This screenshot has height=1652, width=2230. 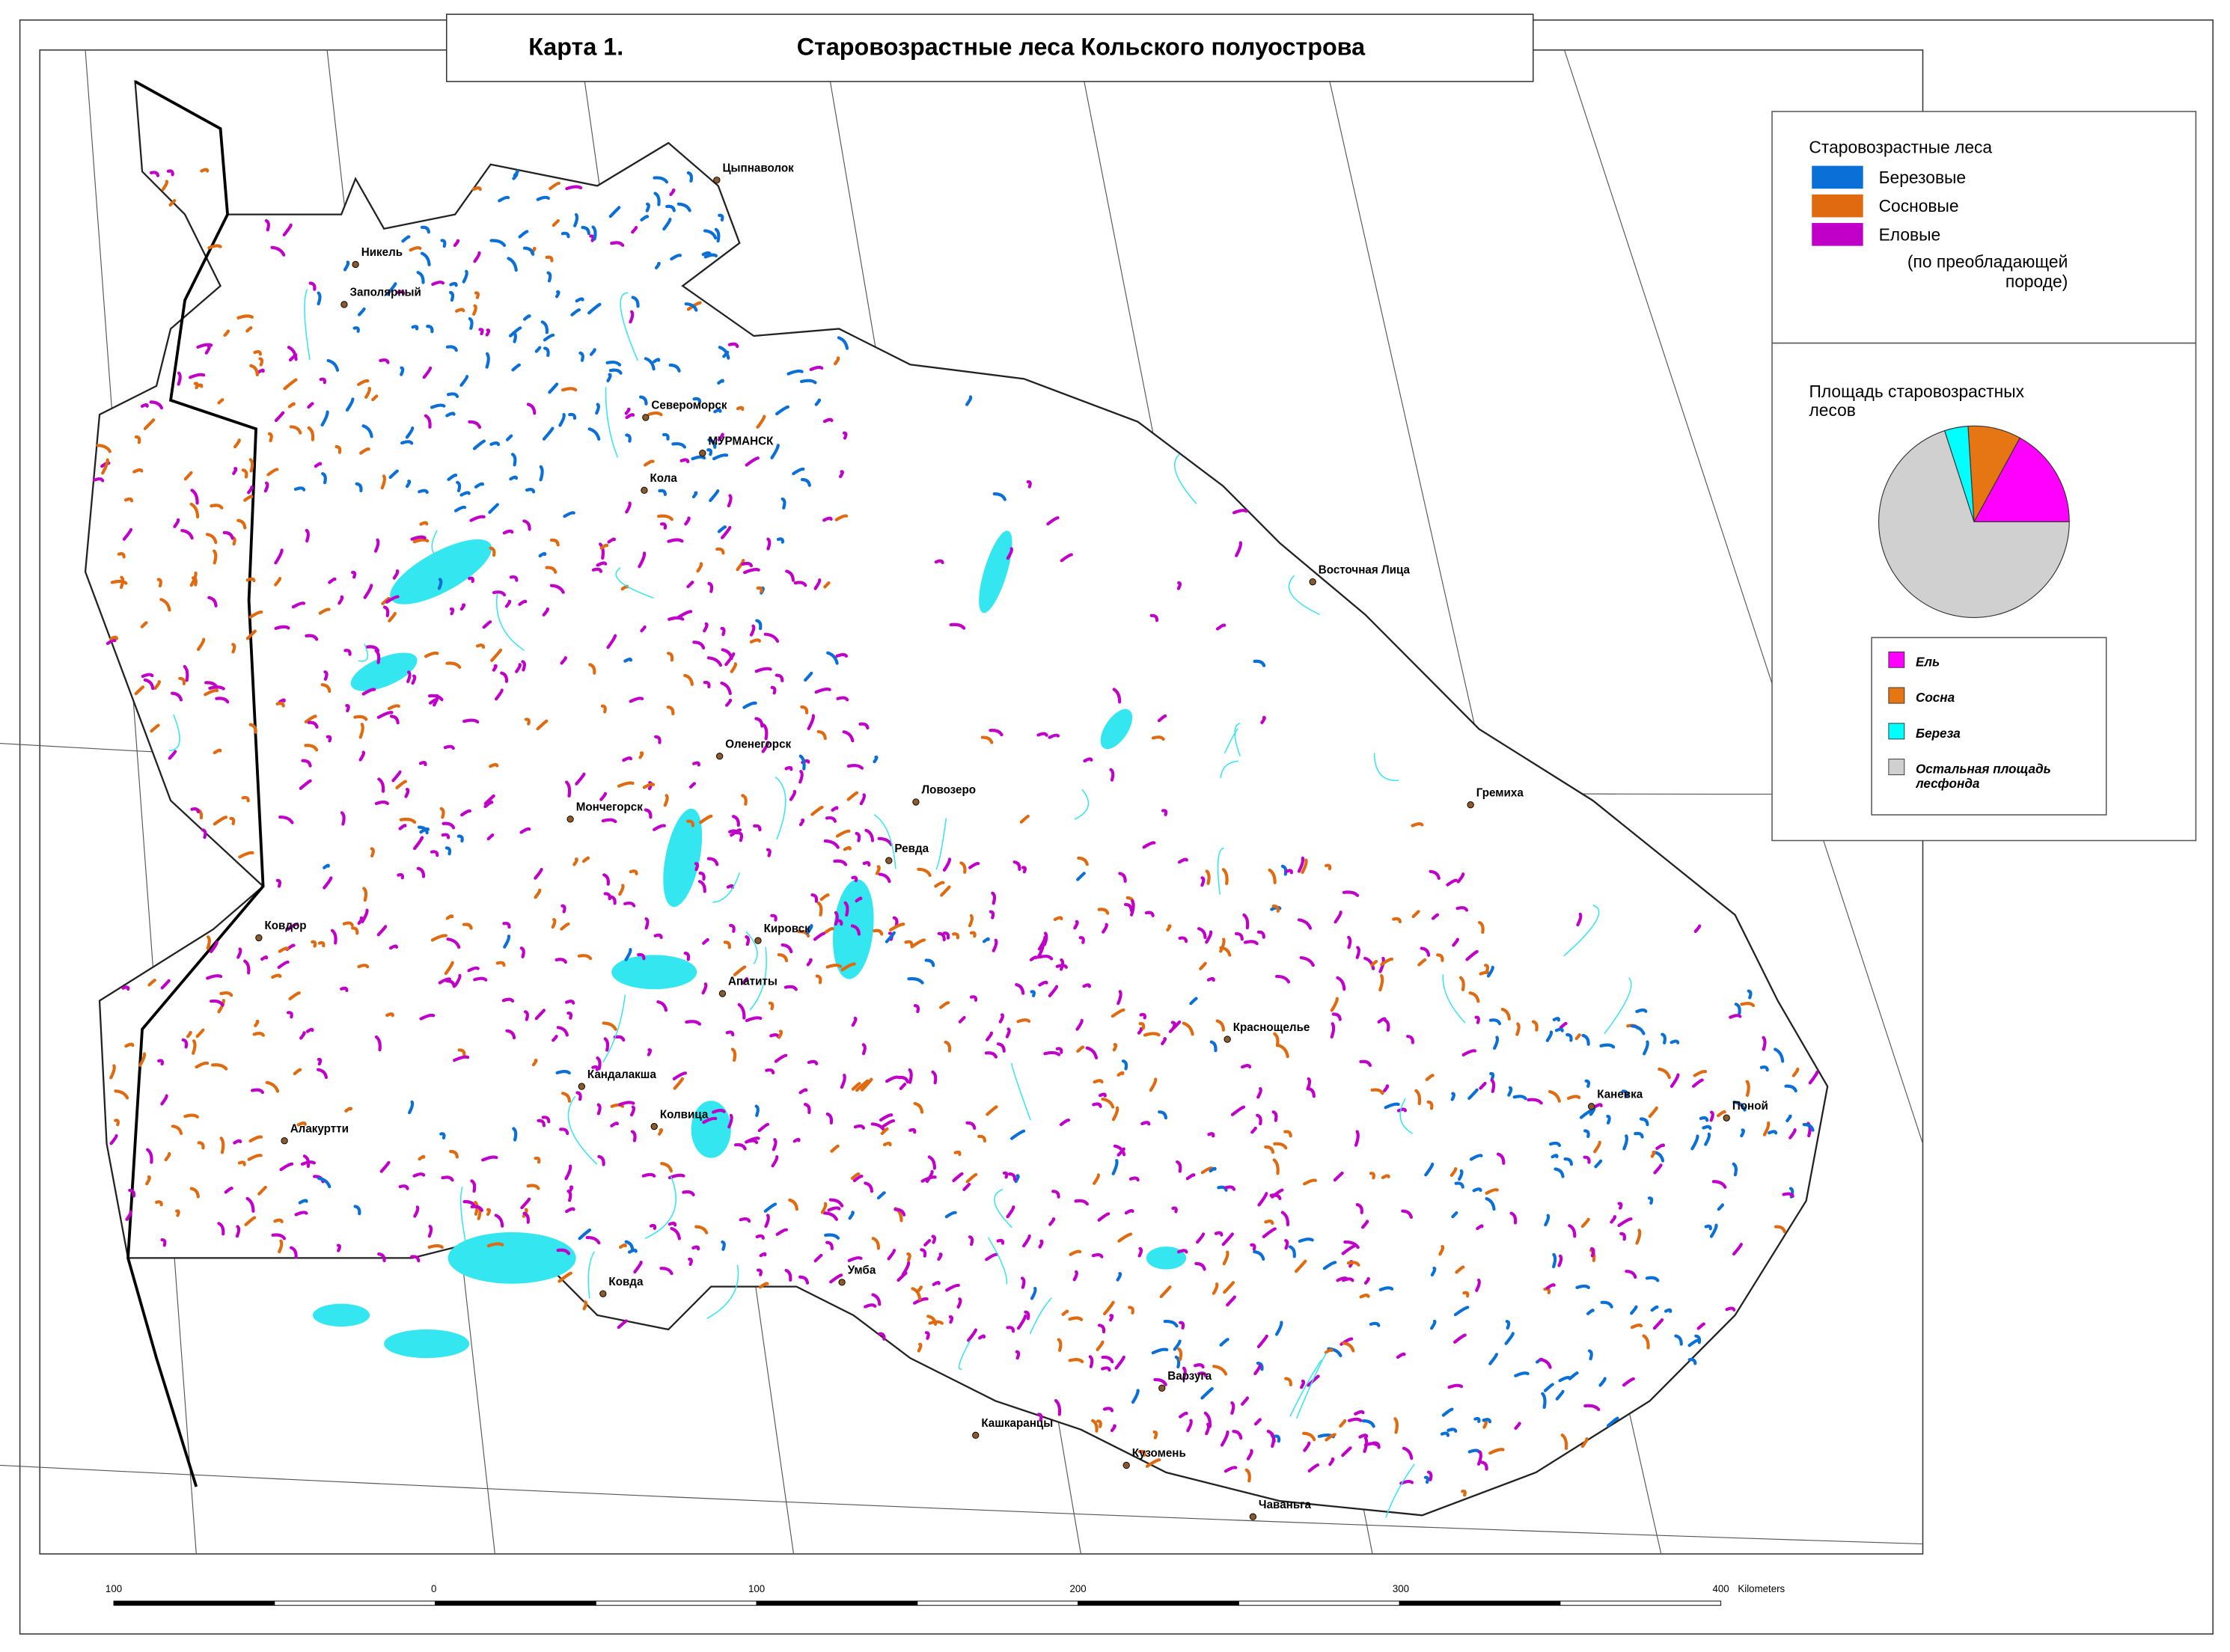 What do you see at coordinates (1910, 234) in the screenshot?
I see `legend-label: Еловые` at bounding box center [1910, 234].